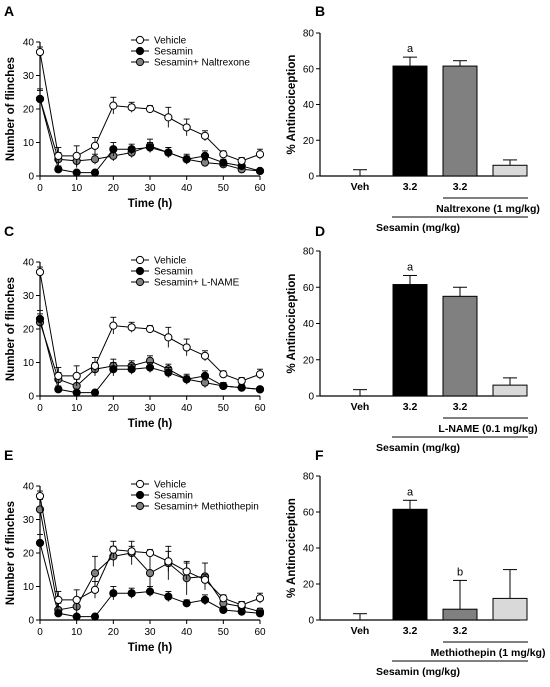 Image resolution: width=550 pixels, height=687 pixels. I want to click on bracket-inner-label: Methiothepin (1 mg/kg), so click(488, 653).